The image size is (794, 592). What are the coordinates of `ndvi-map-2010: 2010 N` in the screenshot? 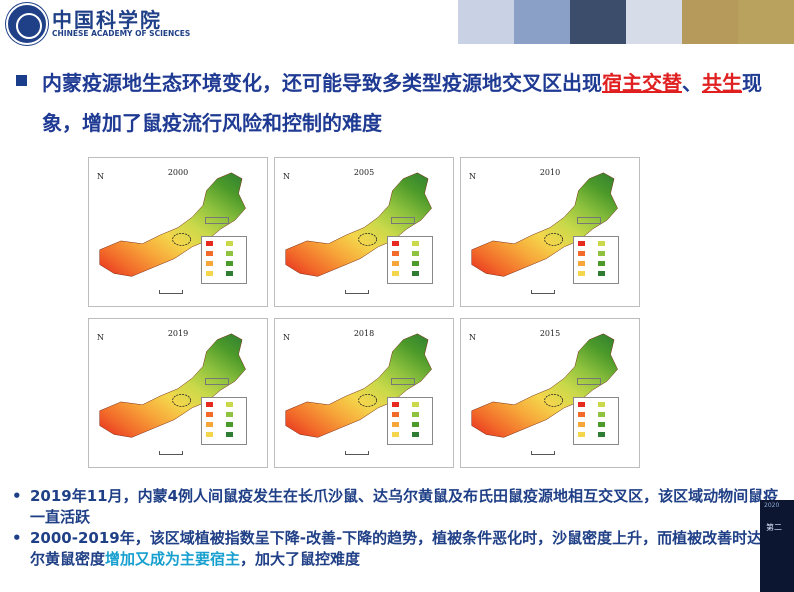 It's located at (550, 232).